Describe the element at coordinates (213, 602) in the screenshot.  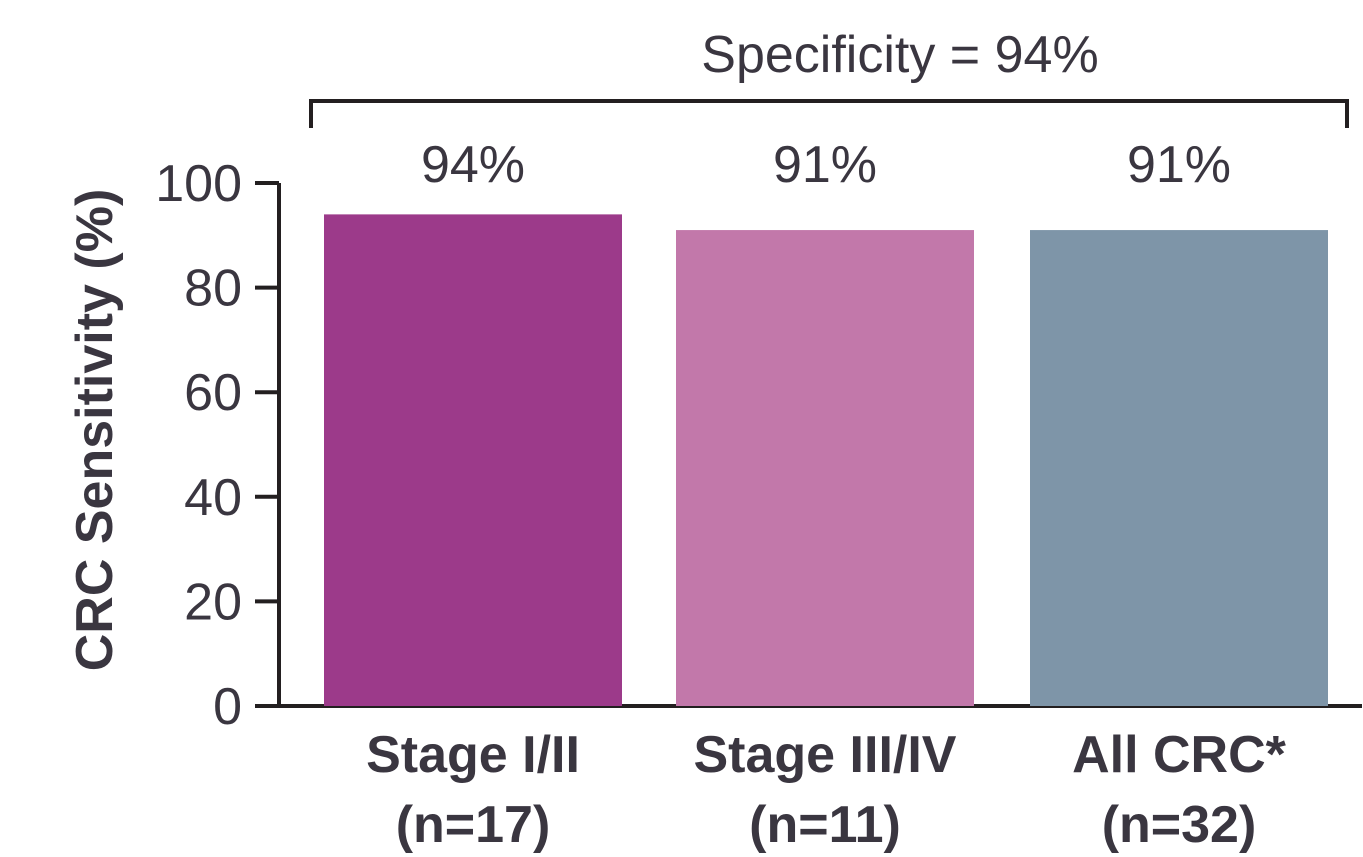
I see `y-tick-label: 20` at that location.